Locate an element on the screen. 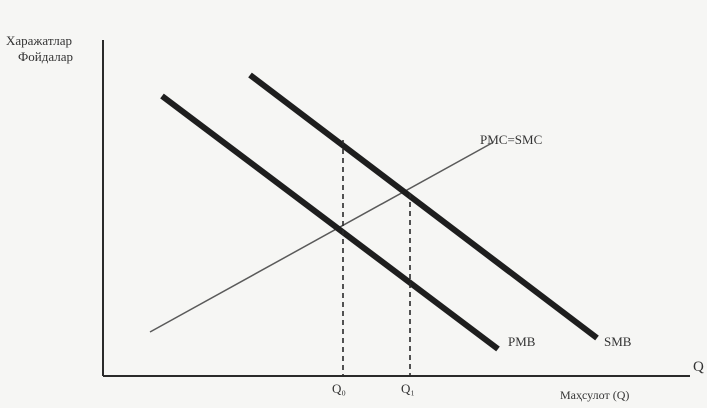  smb-label: SMB is located at coordinates (618, 341).